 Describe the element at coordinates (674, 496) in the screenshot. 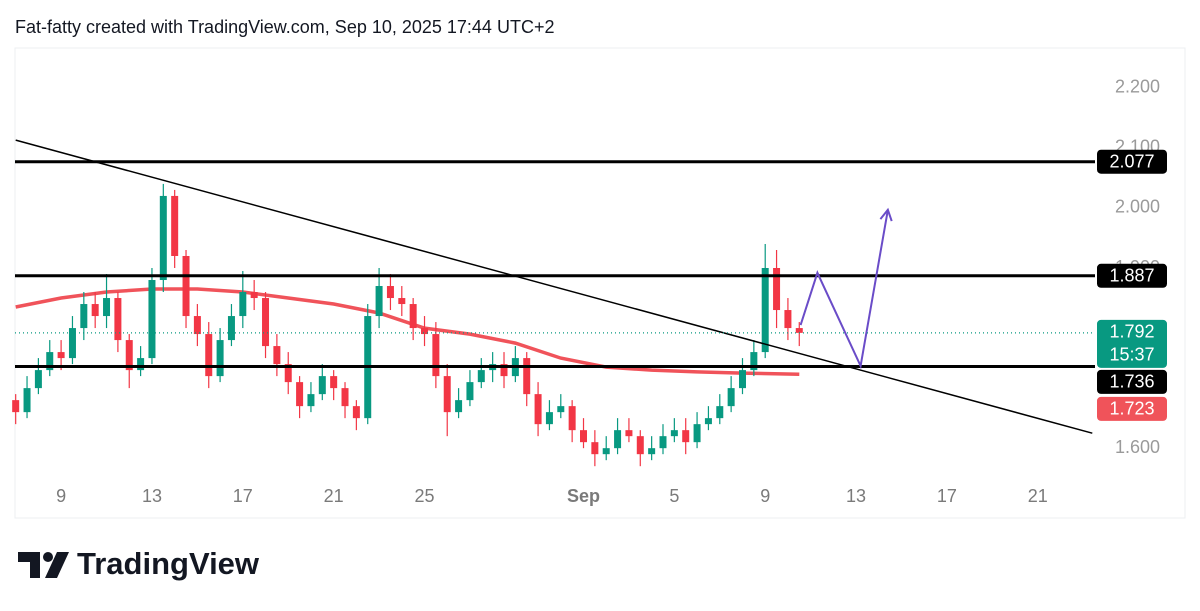

I see `x-tick-label: 5` at that location.